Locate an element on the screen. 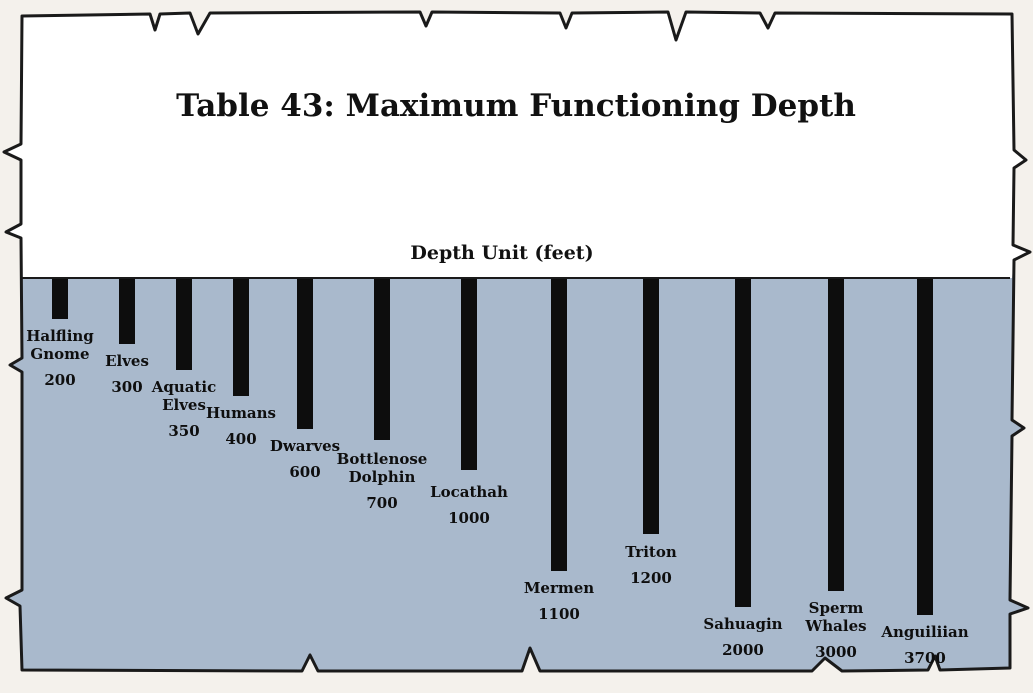  value-label: 1100 is located at coordinates (559, 614).